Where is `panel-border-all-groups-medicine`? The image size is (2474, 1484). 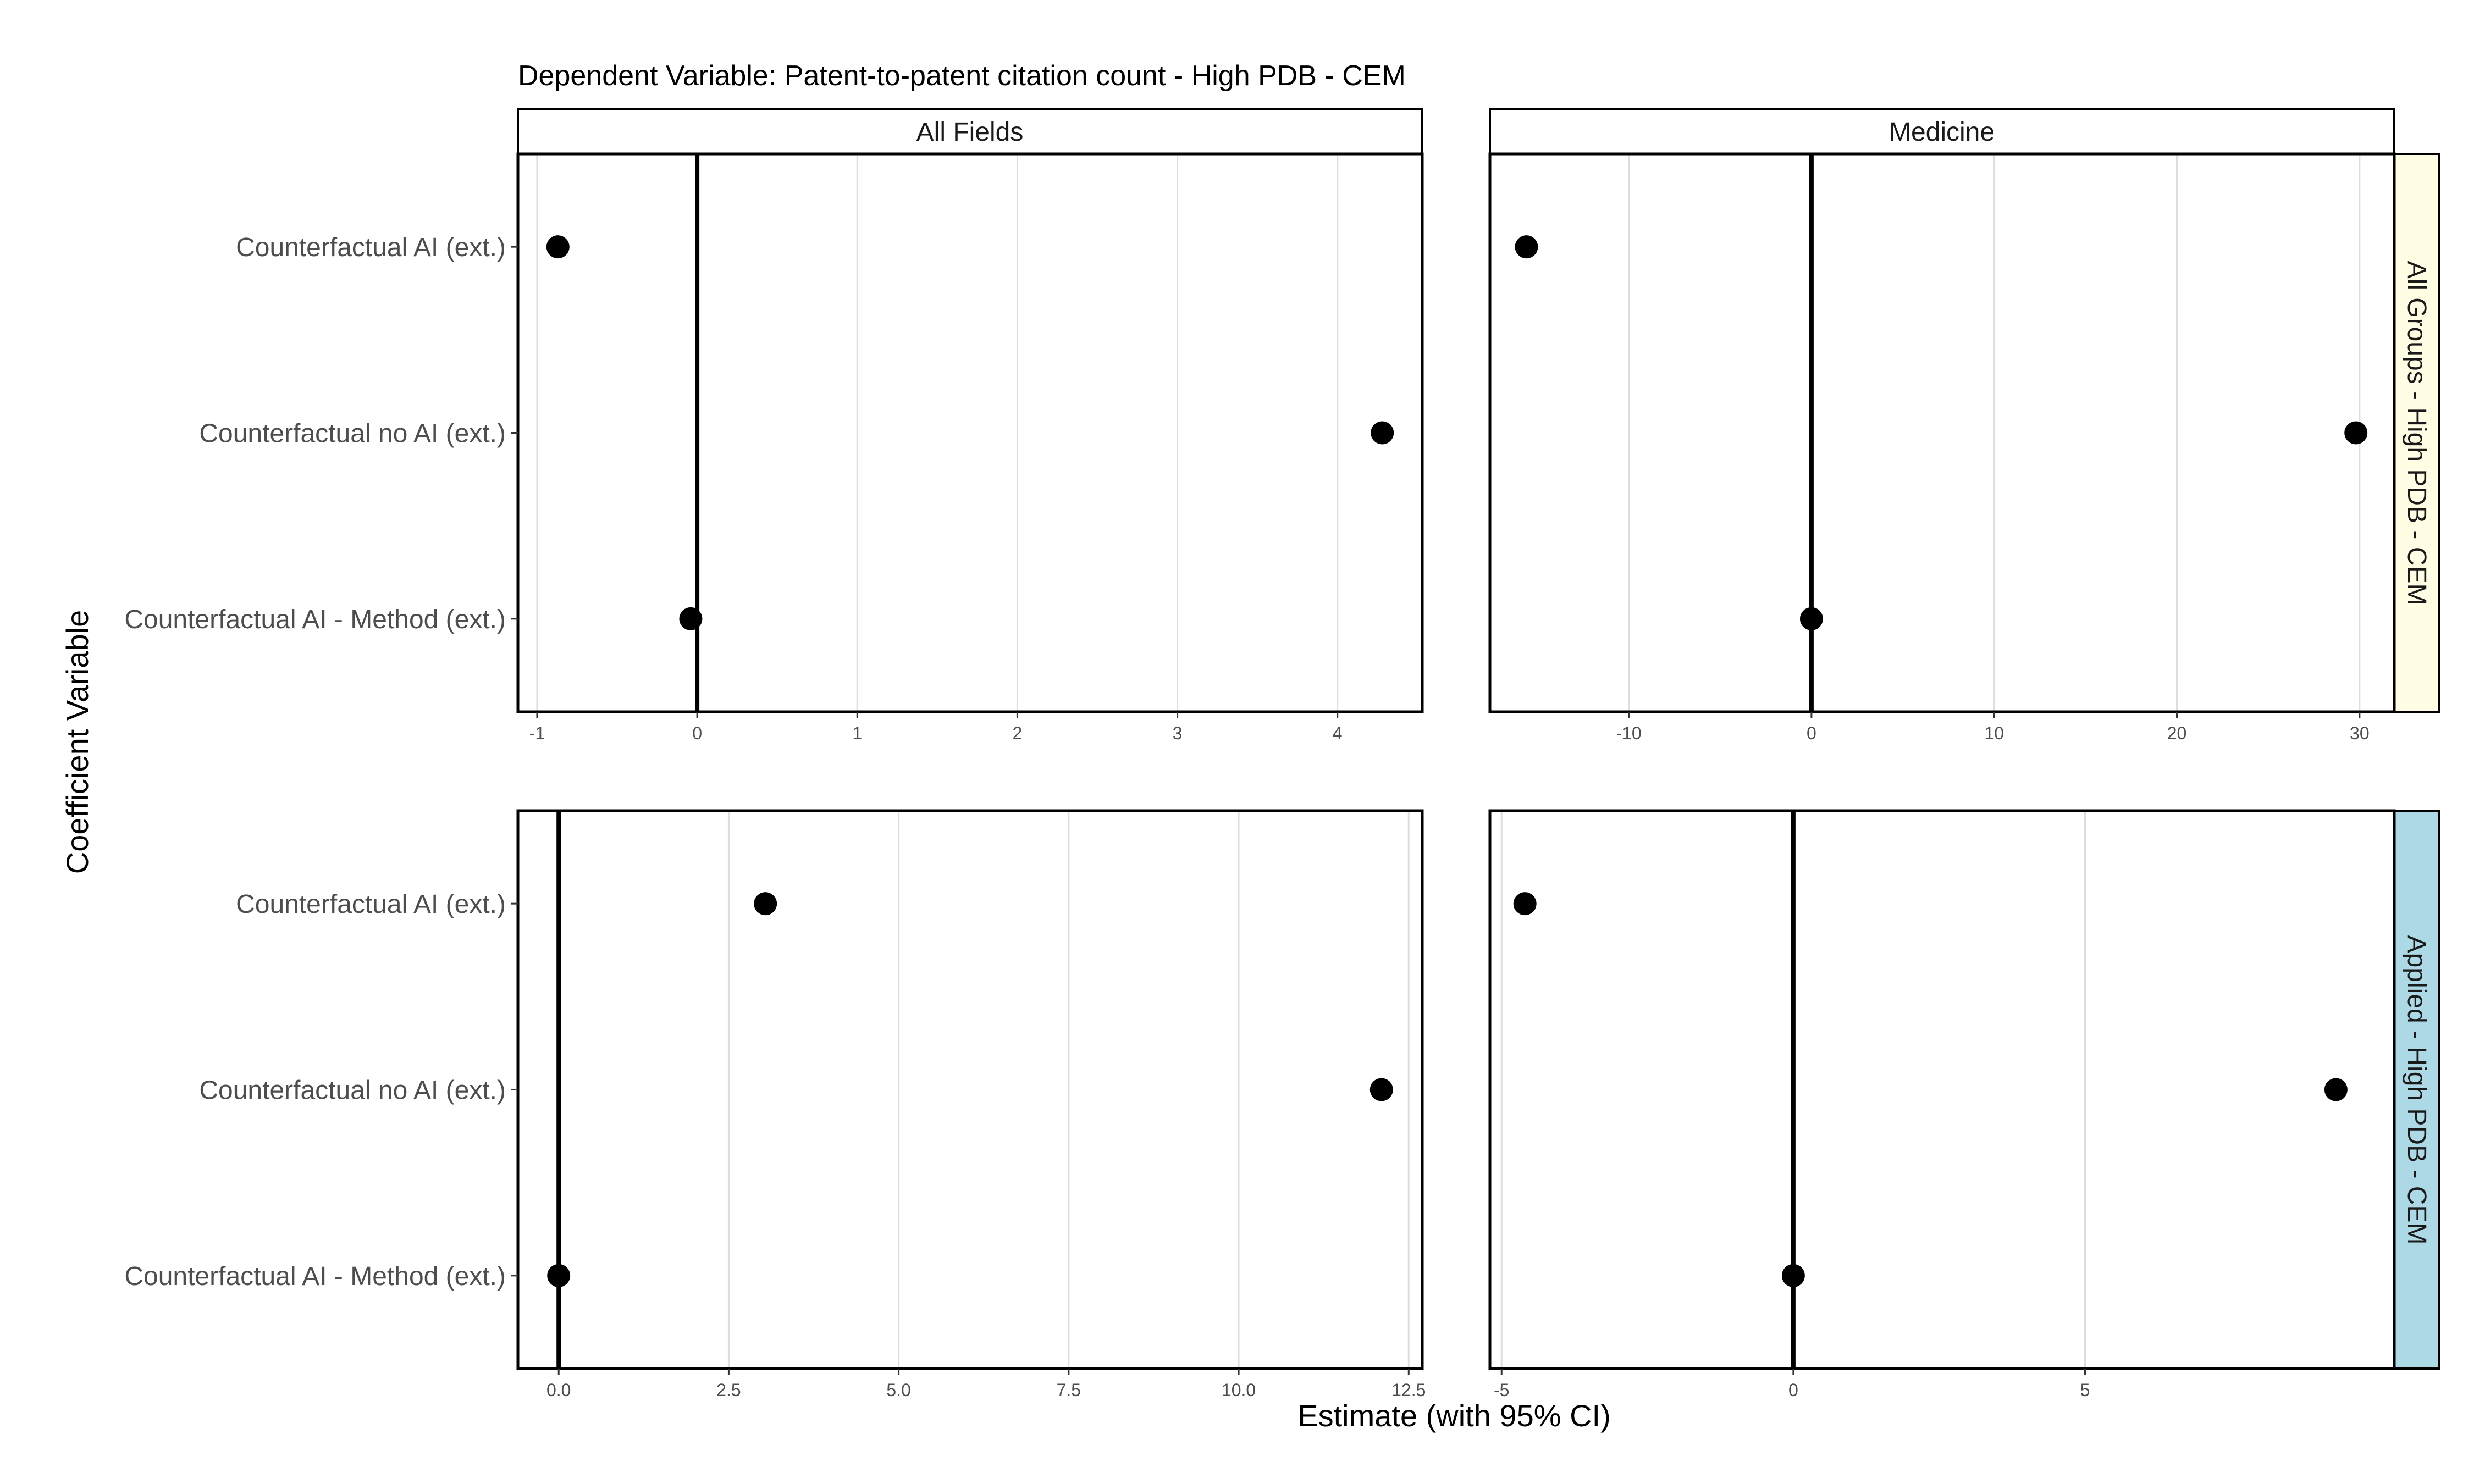
panel-border-all-groups-medicine is located at coordinates (1942, 433).